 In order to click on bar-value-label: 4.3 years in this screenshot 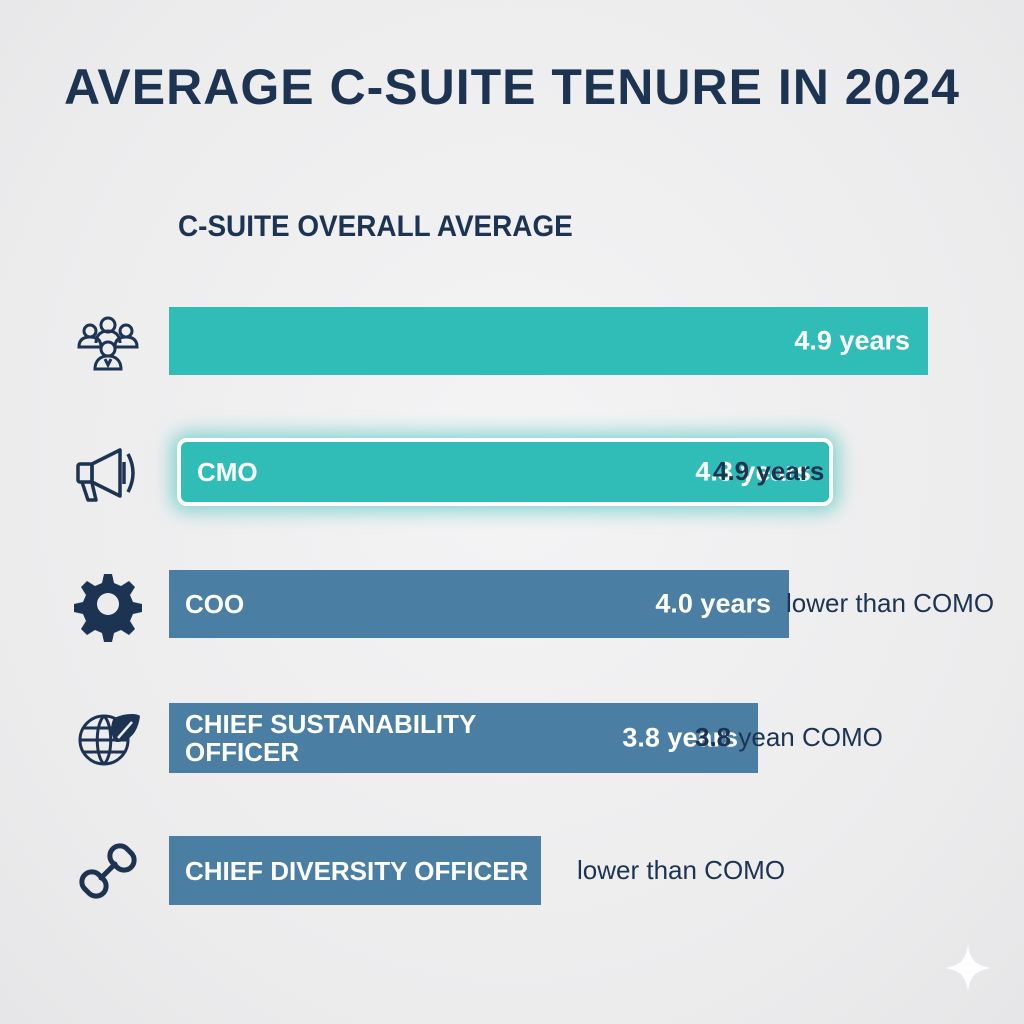, I will do `click(753, 471)`.